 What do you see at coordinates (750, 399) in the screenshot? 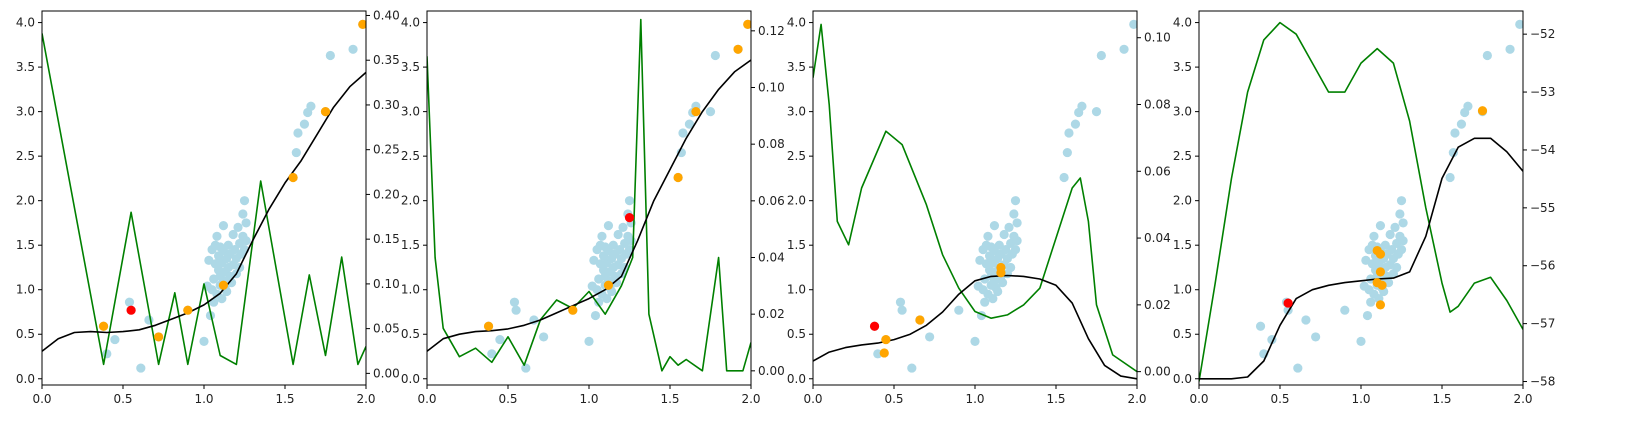
I see `x-tick-label: 2.0` at bounding box center [750, 399].